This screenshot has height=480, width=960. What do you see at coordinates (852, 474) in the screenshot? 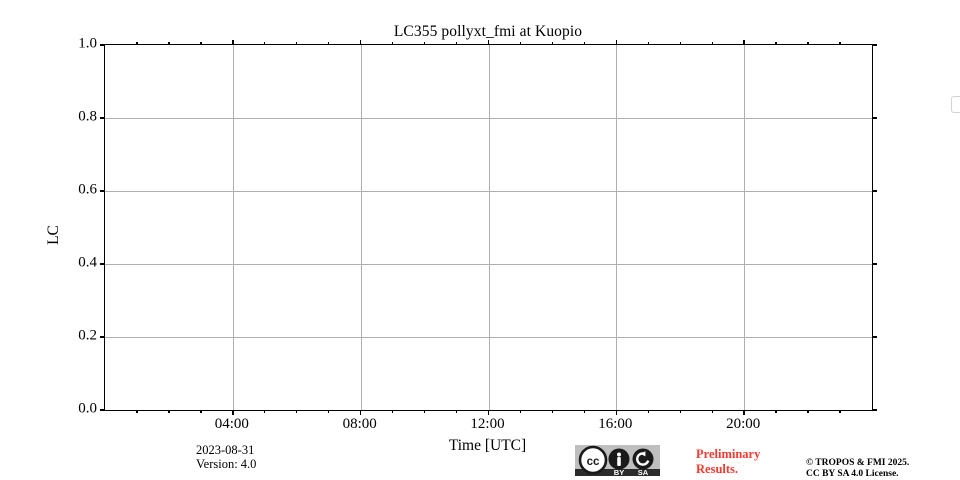
I see `copyright-line-2: CC BY SA 4.0 License.` at bounding box center [852, 474].